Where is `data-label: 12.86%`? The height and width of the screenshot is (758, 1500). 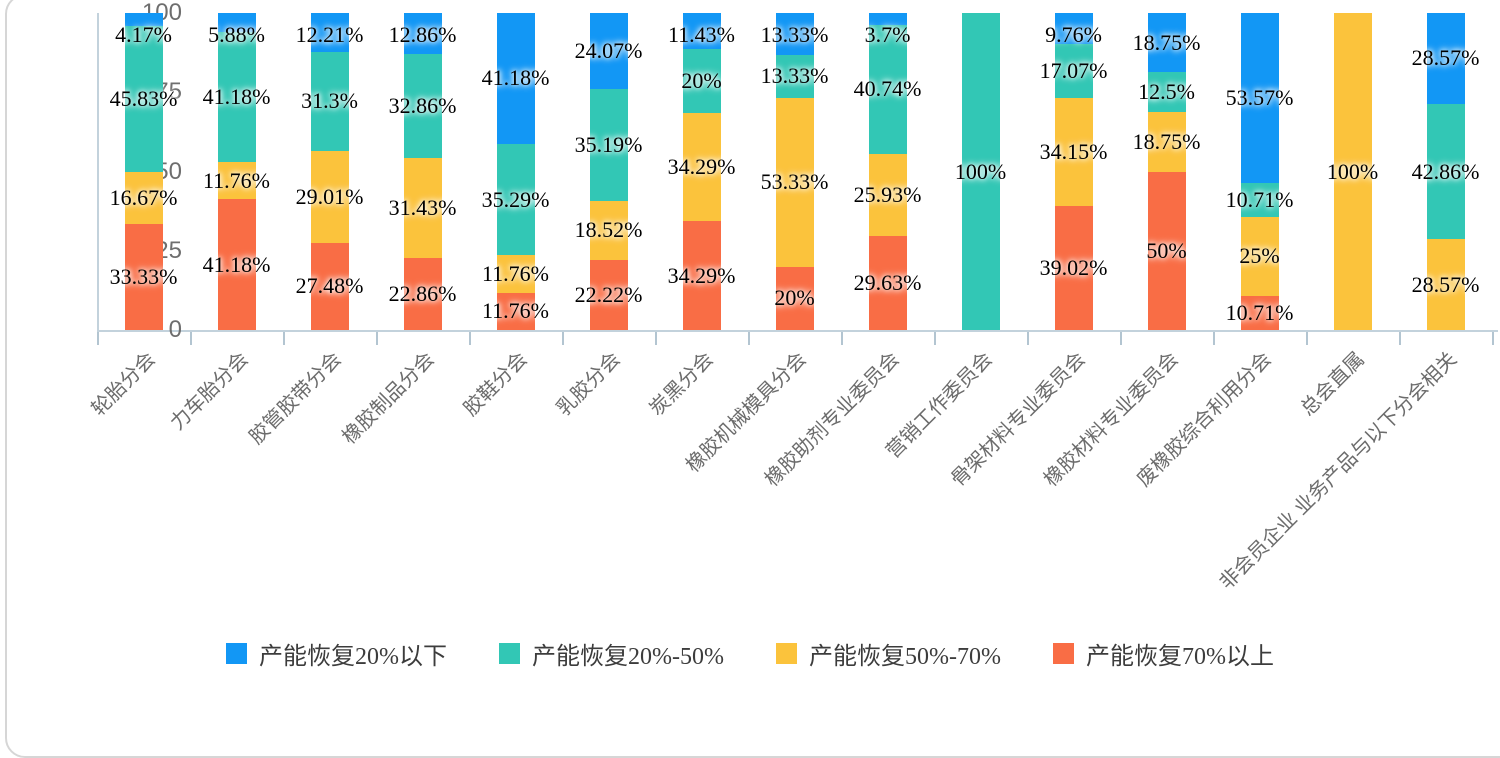
data-label: 12.86% is located at coordinates (422, 34).